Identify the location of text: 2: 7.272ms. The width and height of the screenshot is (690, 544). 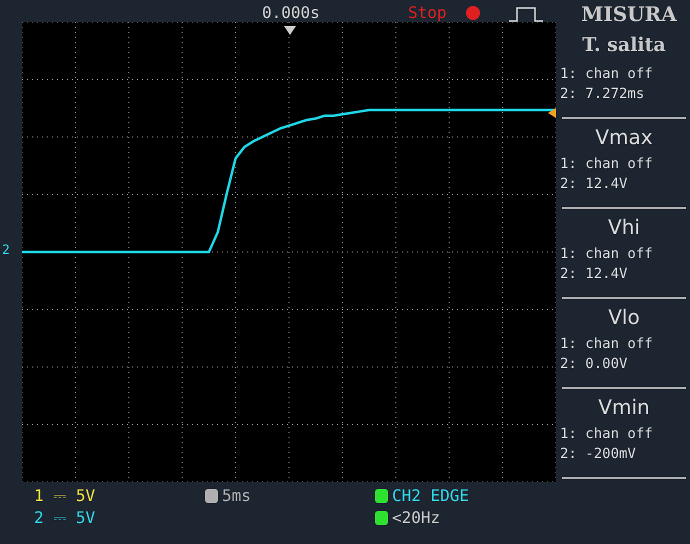
(603, 94).